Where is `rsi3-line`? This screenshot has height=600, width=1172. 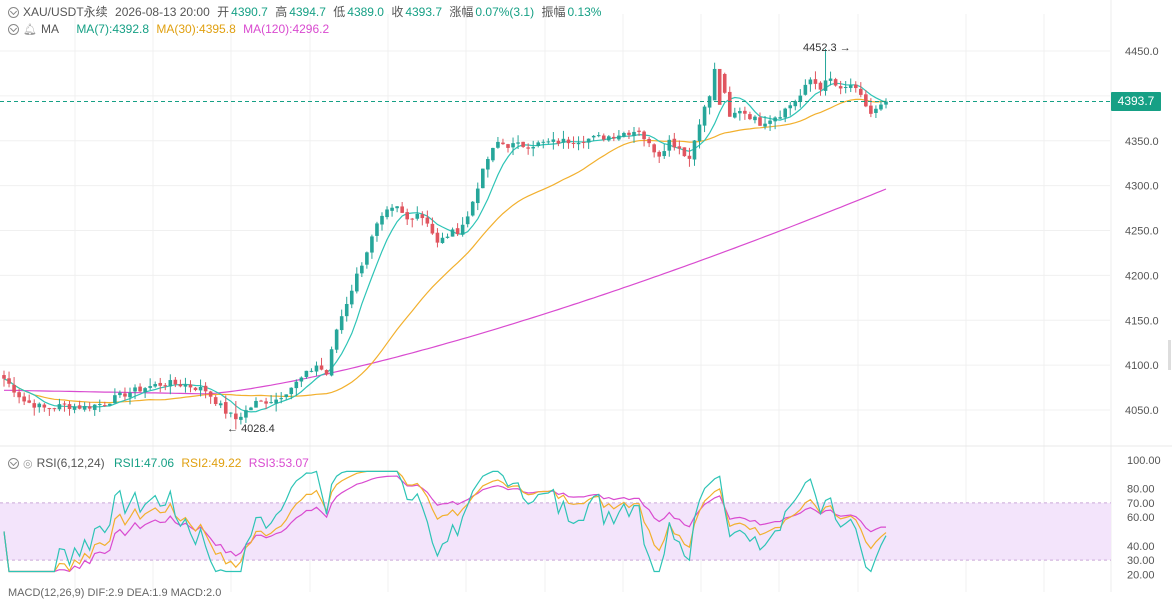
rsi3-line is located at coordinates (444, 524).